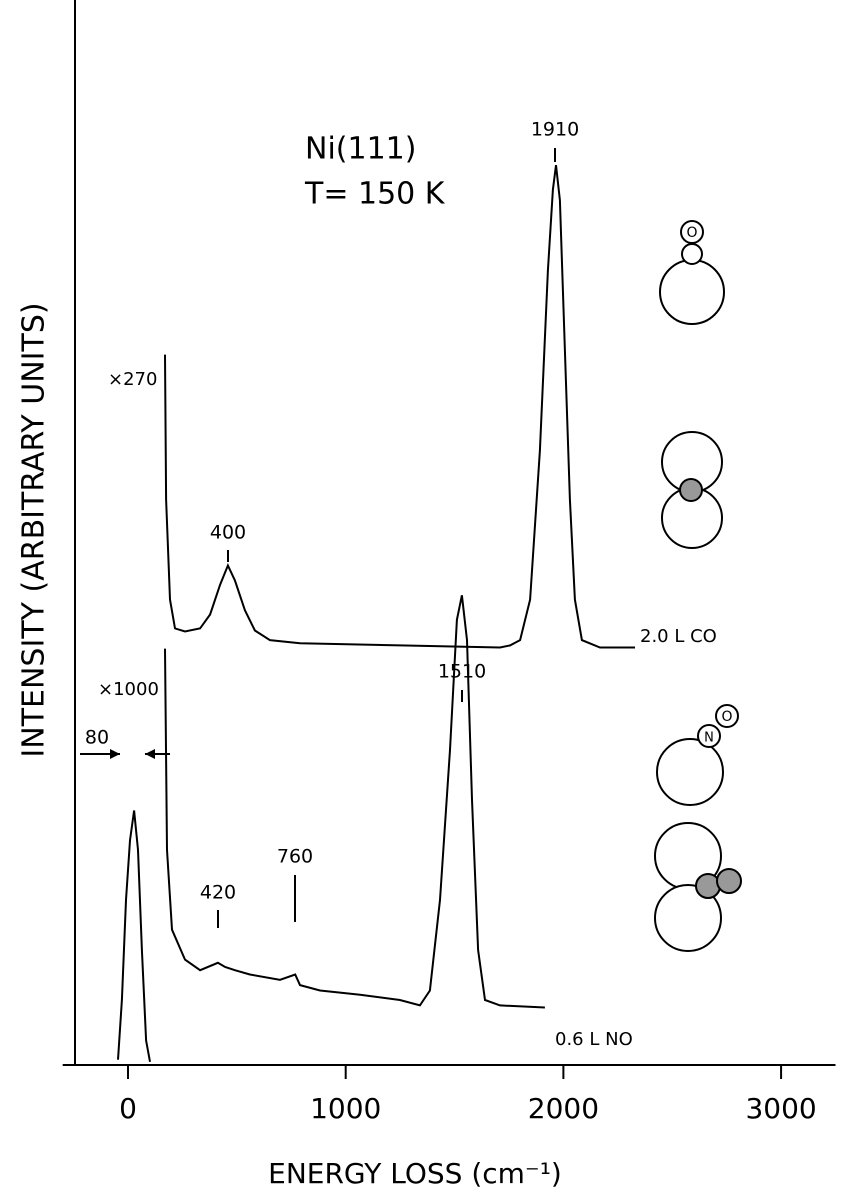  Describe the element at coordinates (128, 689) in the screenshot. I see `multiplier-label: ×1000` at that location.